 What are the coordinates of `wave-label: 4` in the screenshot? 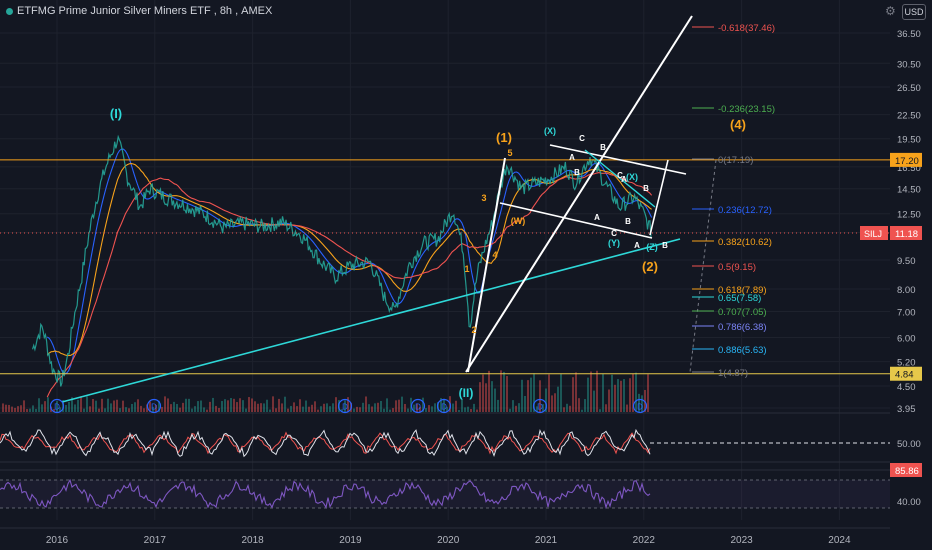 It's located at (494, 255).